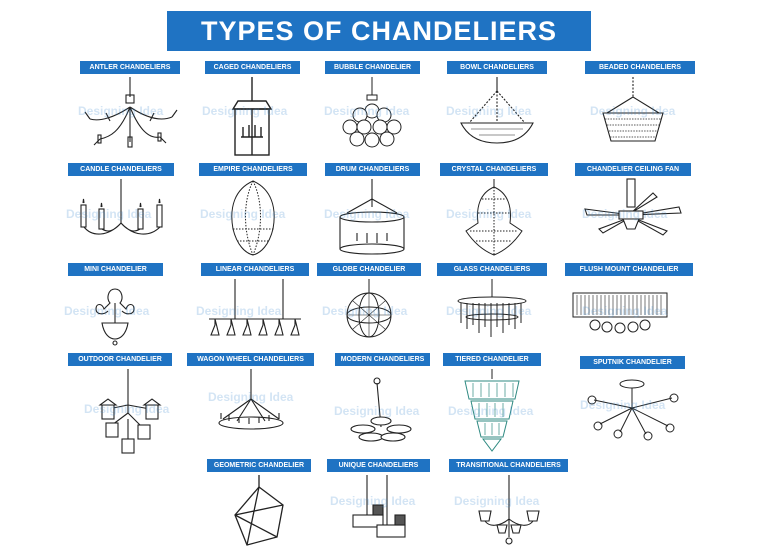 The height and width of the screenshot is (553, 758). I want to click on chandelier-card-unique: UNIQUE CHANDELIERS, so click(378, 506).